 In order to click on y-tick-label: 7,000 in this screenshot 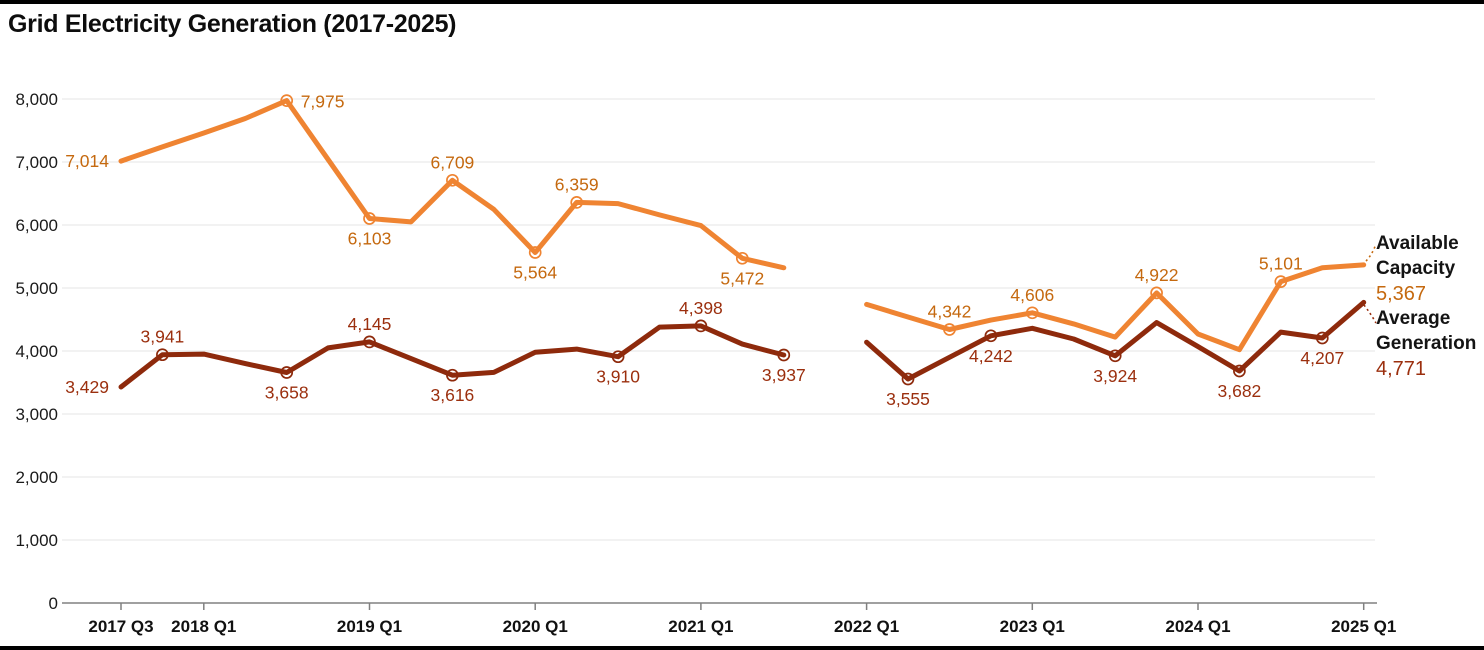, I will do `click(36, 162)`.